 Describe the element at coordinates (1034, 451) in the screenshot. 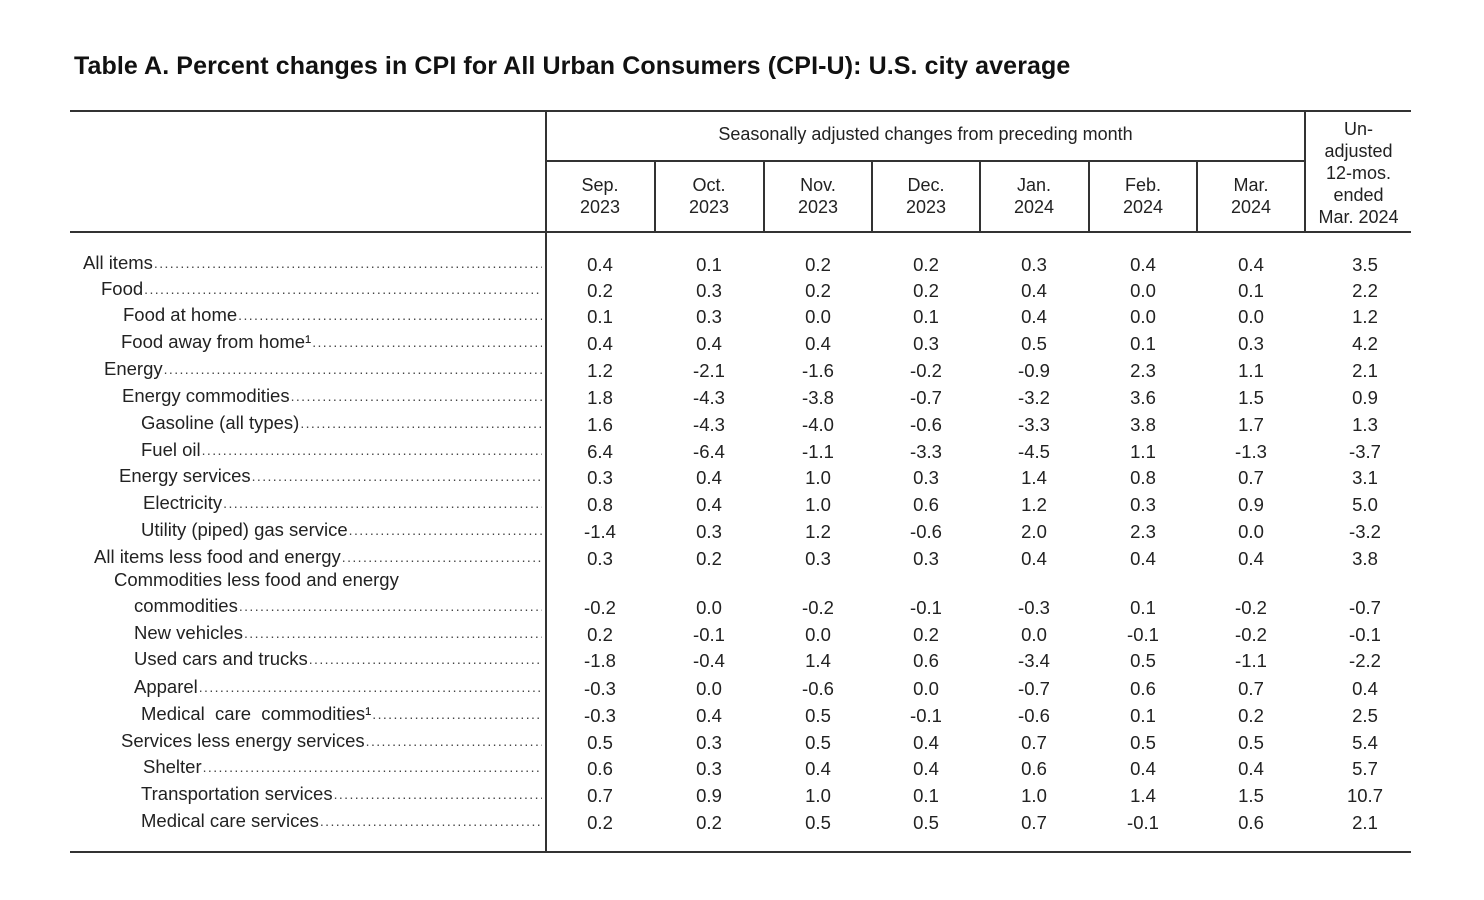

I see `monthly-change-cell: -4.5` at that location.